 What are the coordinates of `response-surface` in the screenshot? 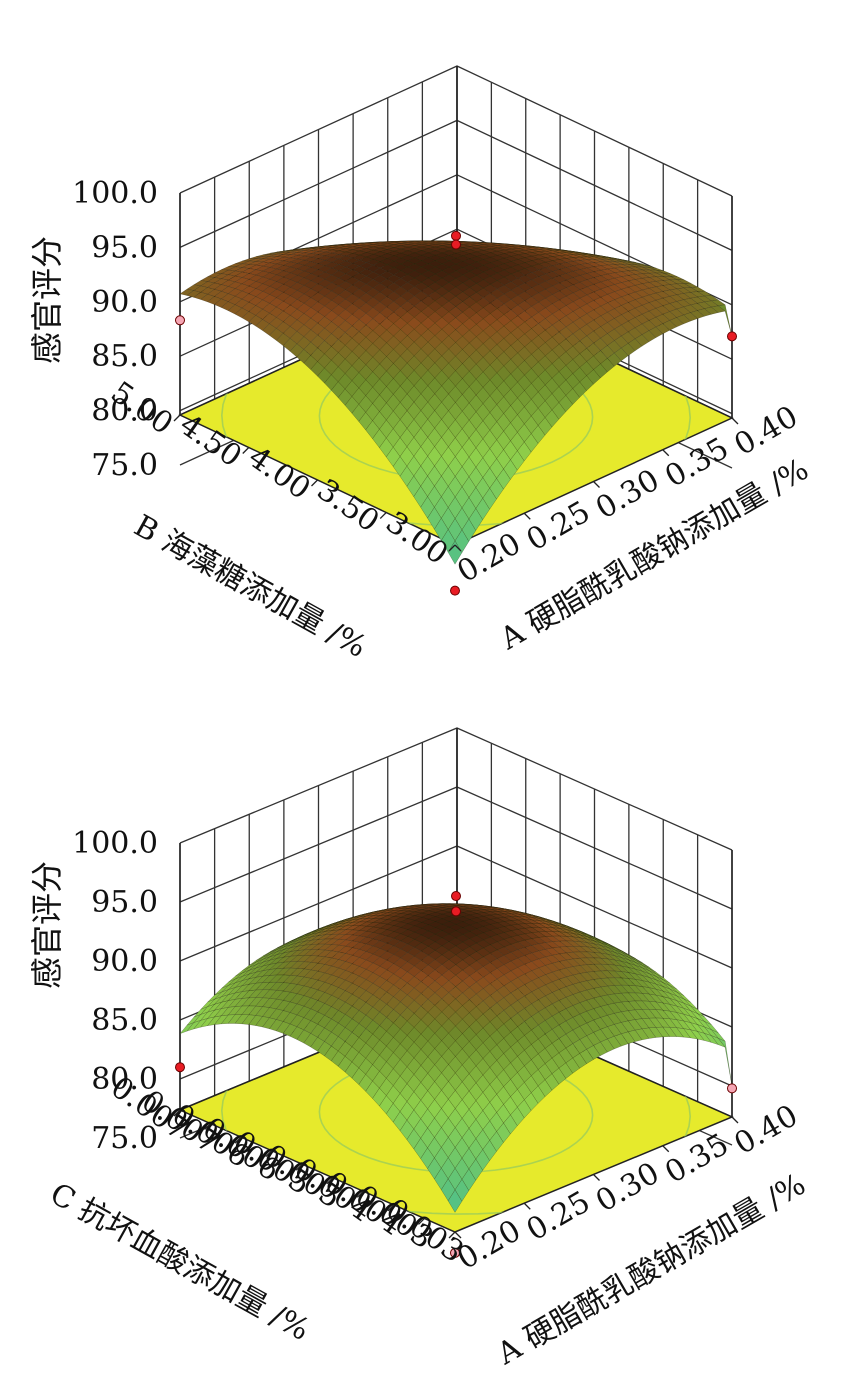 It's located at (456, 1058).